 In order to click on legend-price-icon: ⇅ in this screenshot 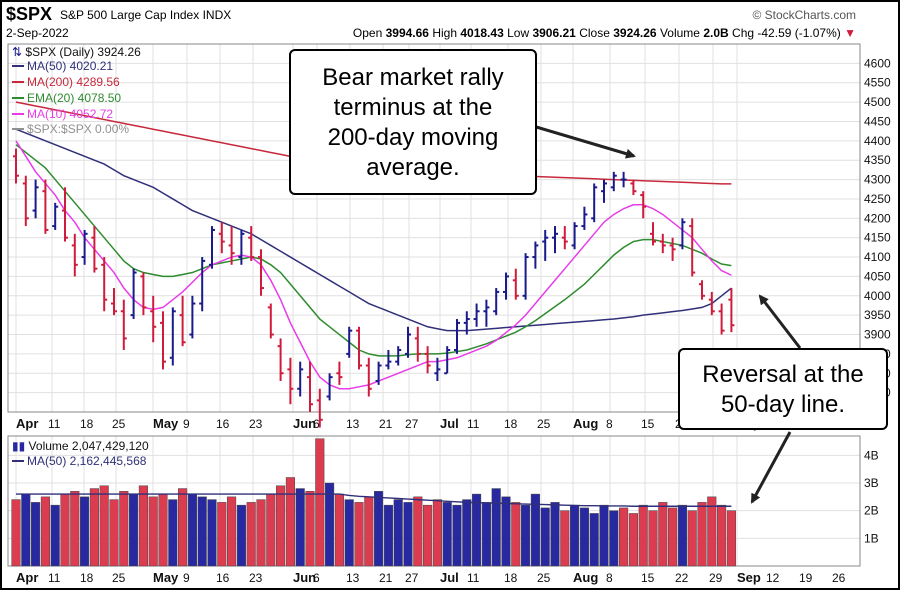, I will do `click(18, 52)`.